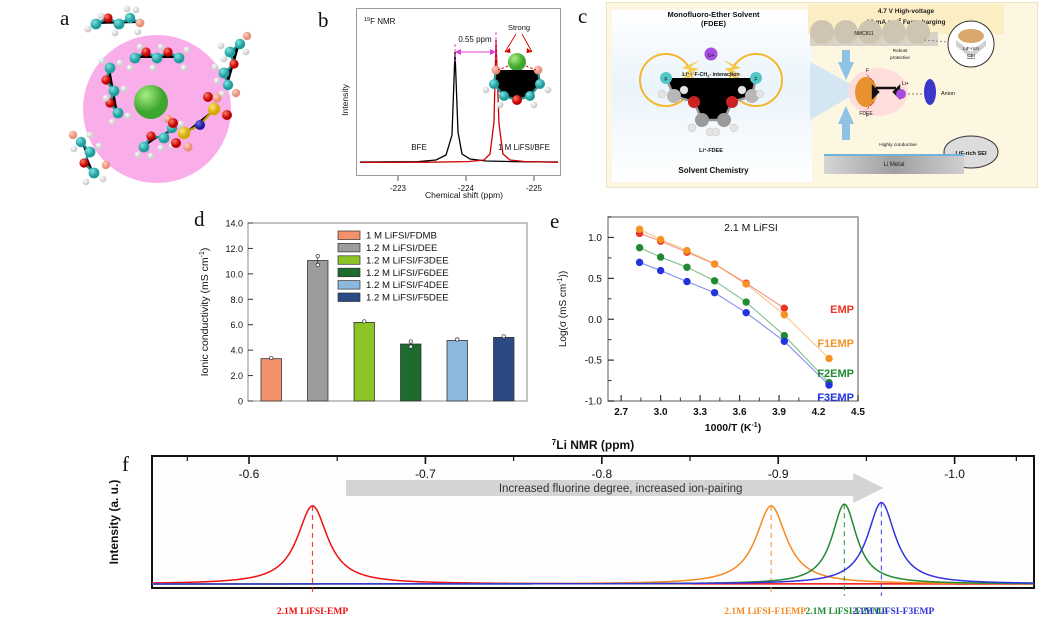  Describe the element at coordinates (583, 16) in the screenshot. I see `panel-c-label: c` at that location.